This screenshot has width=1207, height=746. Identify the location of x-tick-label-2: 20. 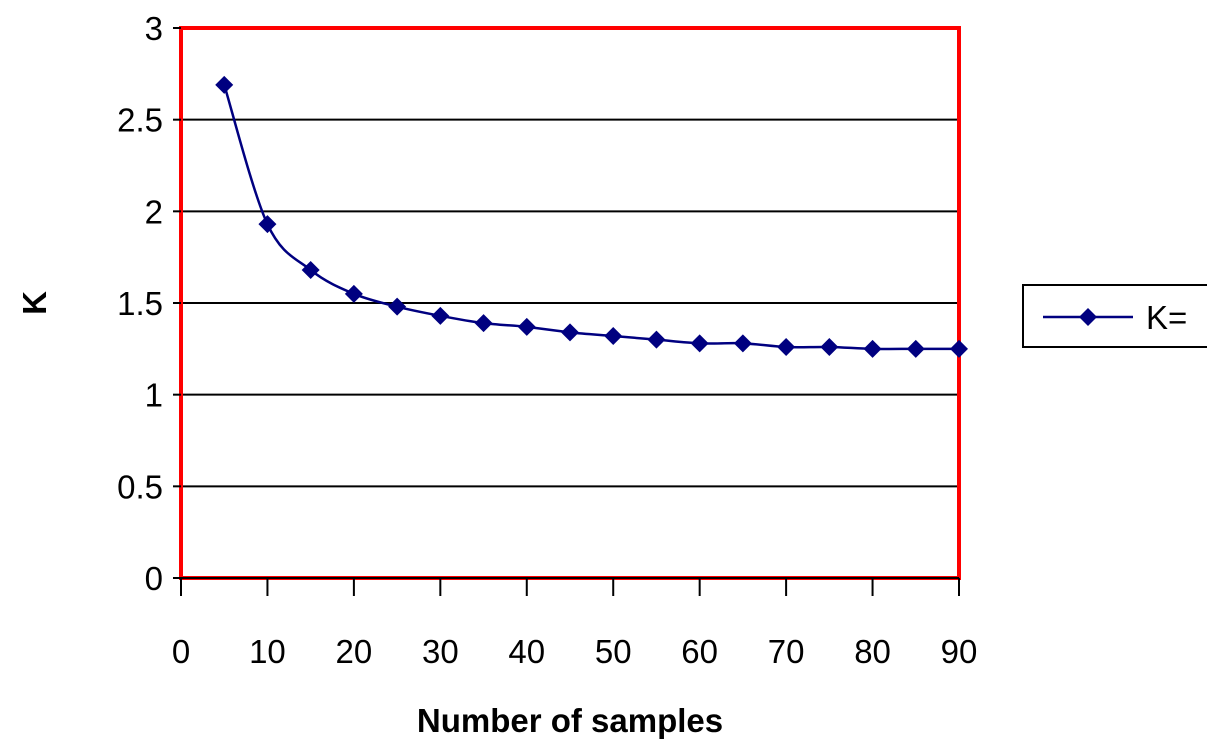
(354, 651).